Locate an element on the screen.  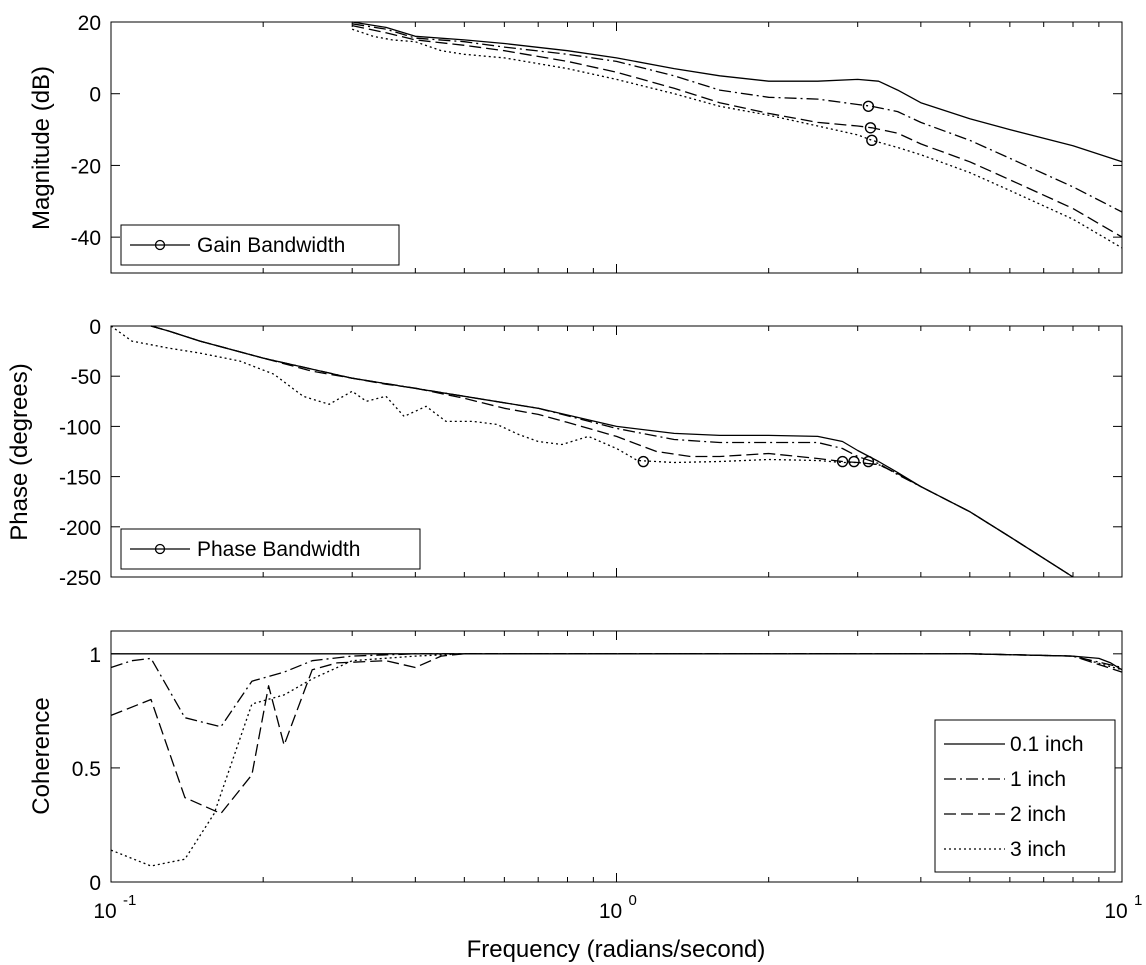
y-tick-label: 1 is located at coordinates (95, 655).